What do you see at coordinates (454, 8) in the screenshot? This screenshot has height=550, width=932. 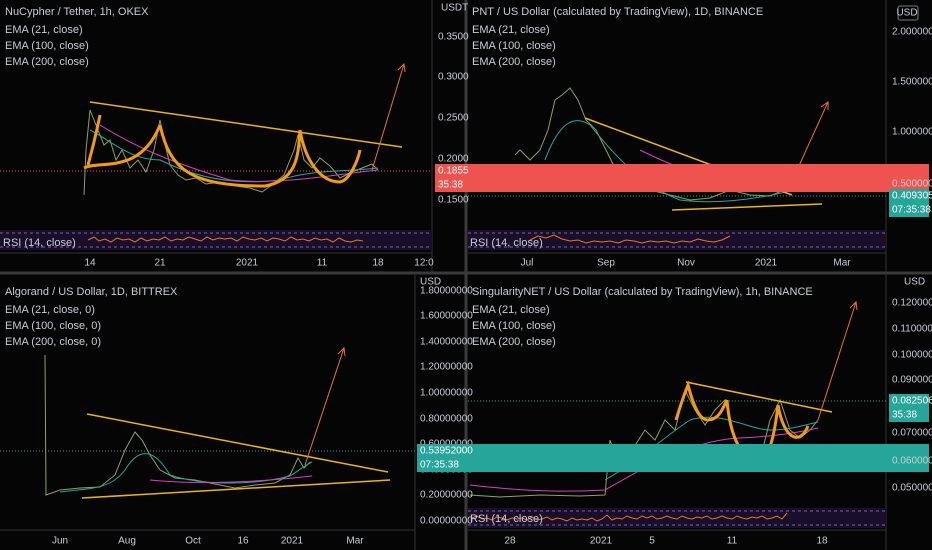 I see `axis-unit: USDT` at bounding box center [454, 8].